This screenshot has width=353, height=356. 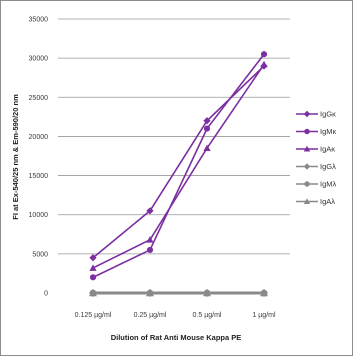 What do you see at coordinates (327, 149) in the screenshot?
I see `legend-label: IgAκ` at bounding box center [327, 149].